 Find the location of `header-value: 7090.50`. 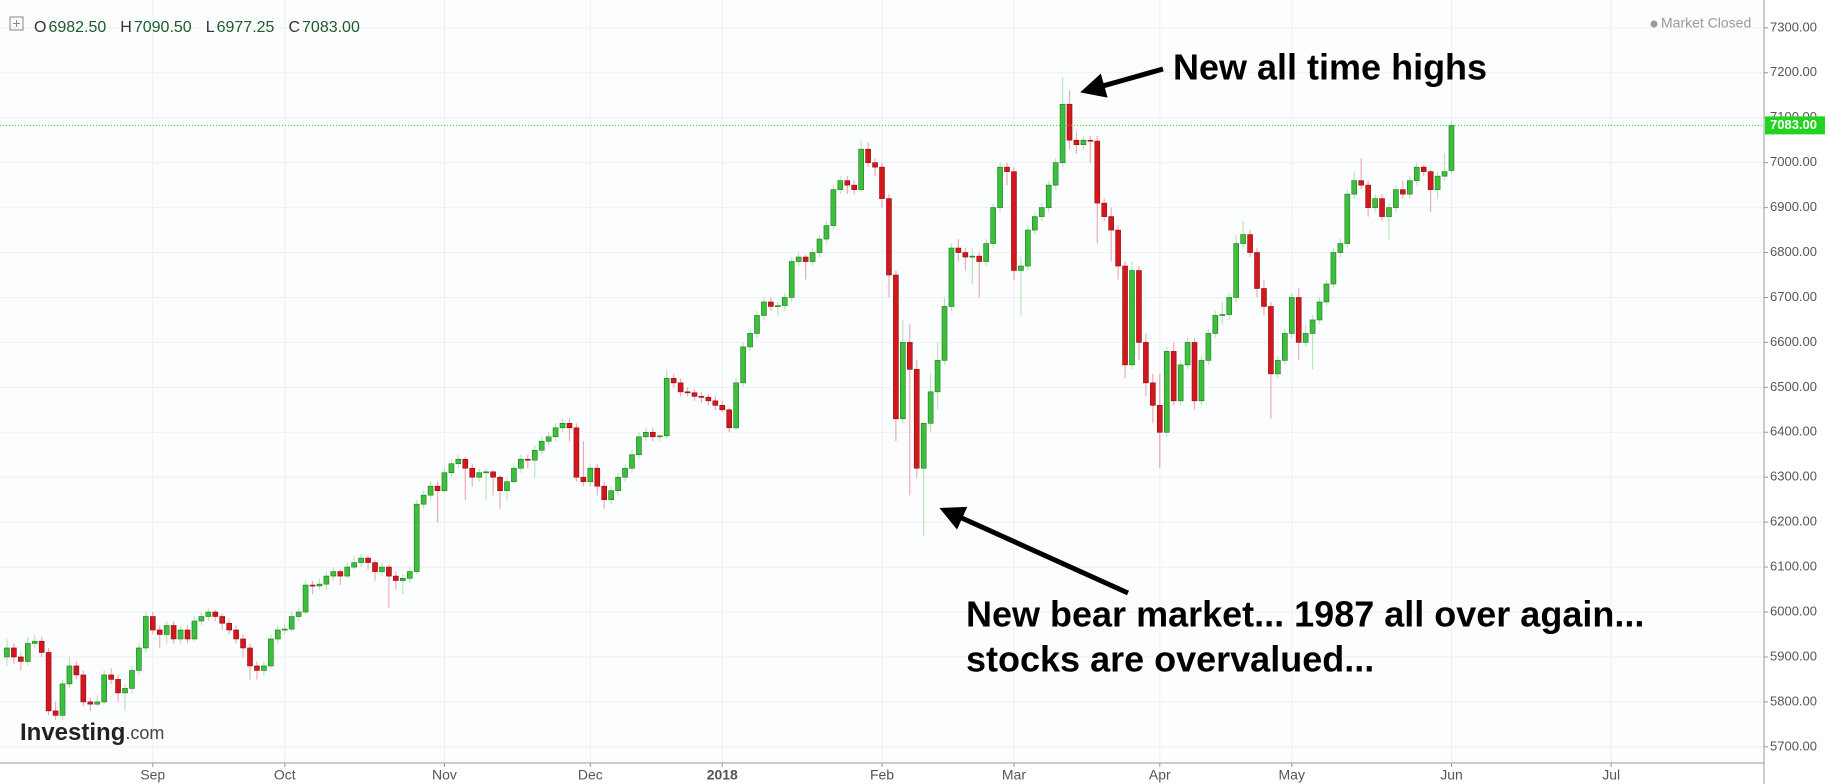

header-value: 7090.50 is located at coordinates (163, 27).